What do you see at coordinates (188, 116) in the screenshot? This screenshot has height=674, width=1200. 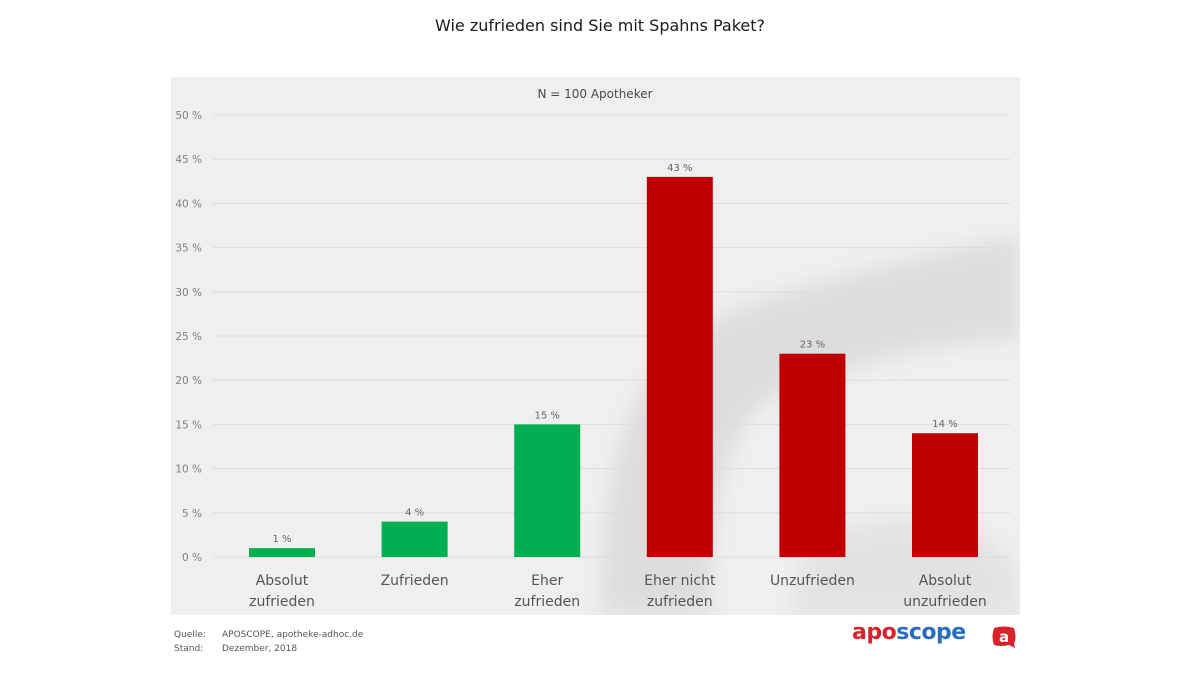 I see `y-tick-label: 50 %` at bounding box center [188, 116].